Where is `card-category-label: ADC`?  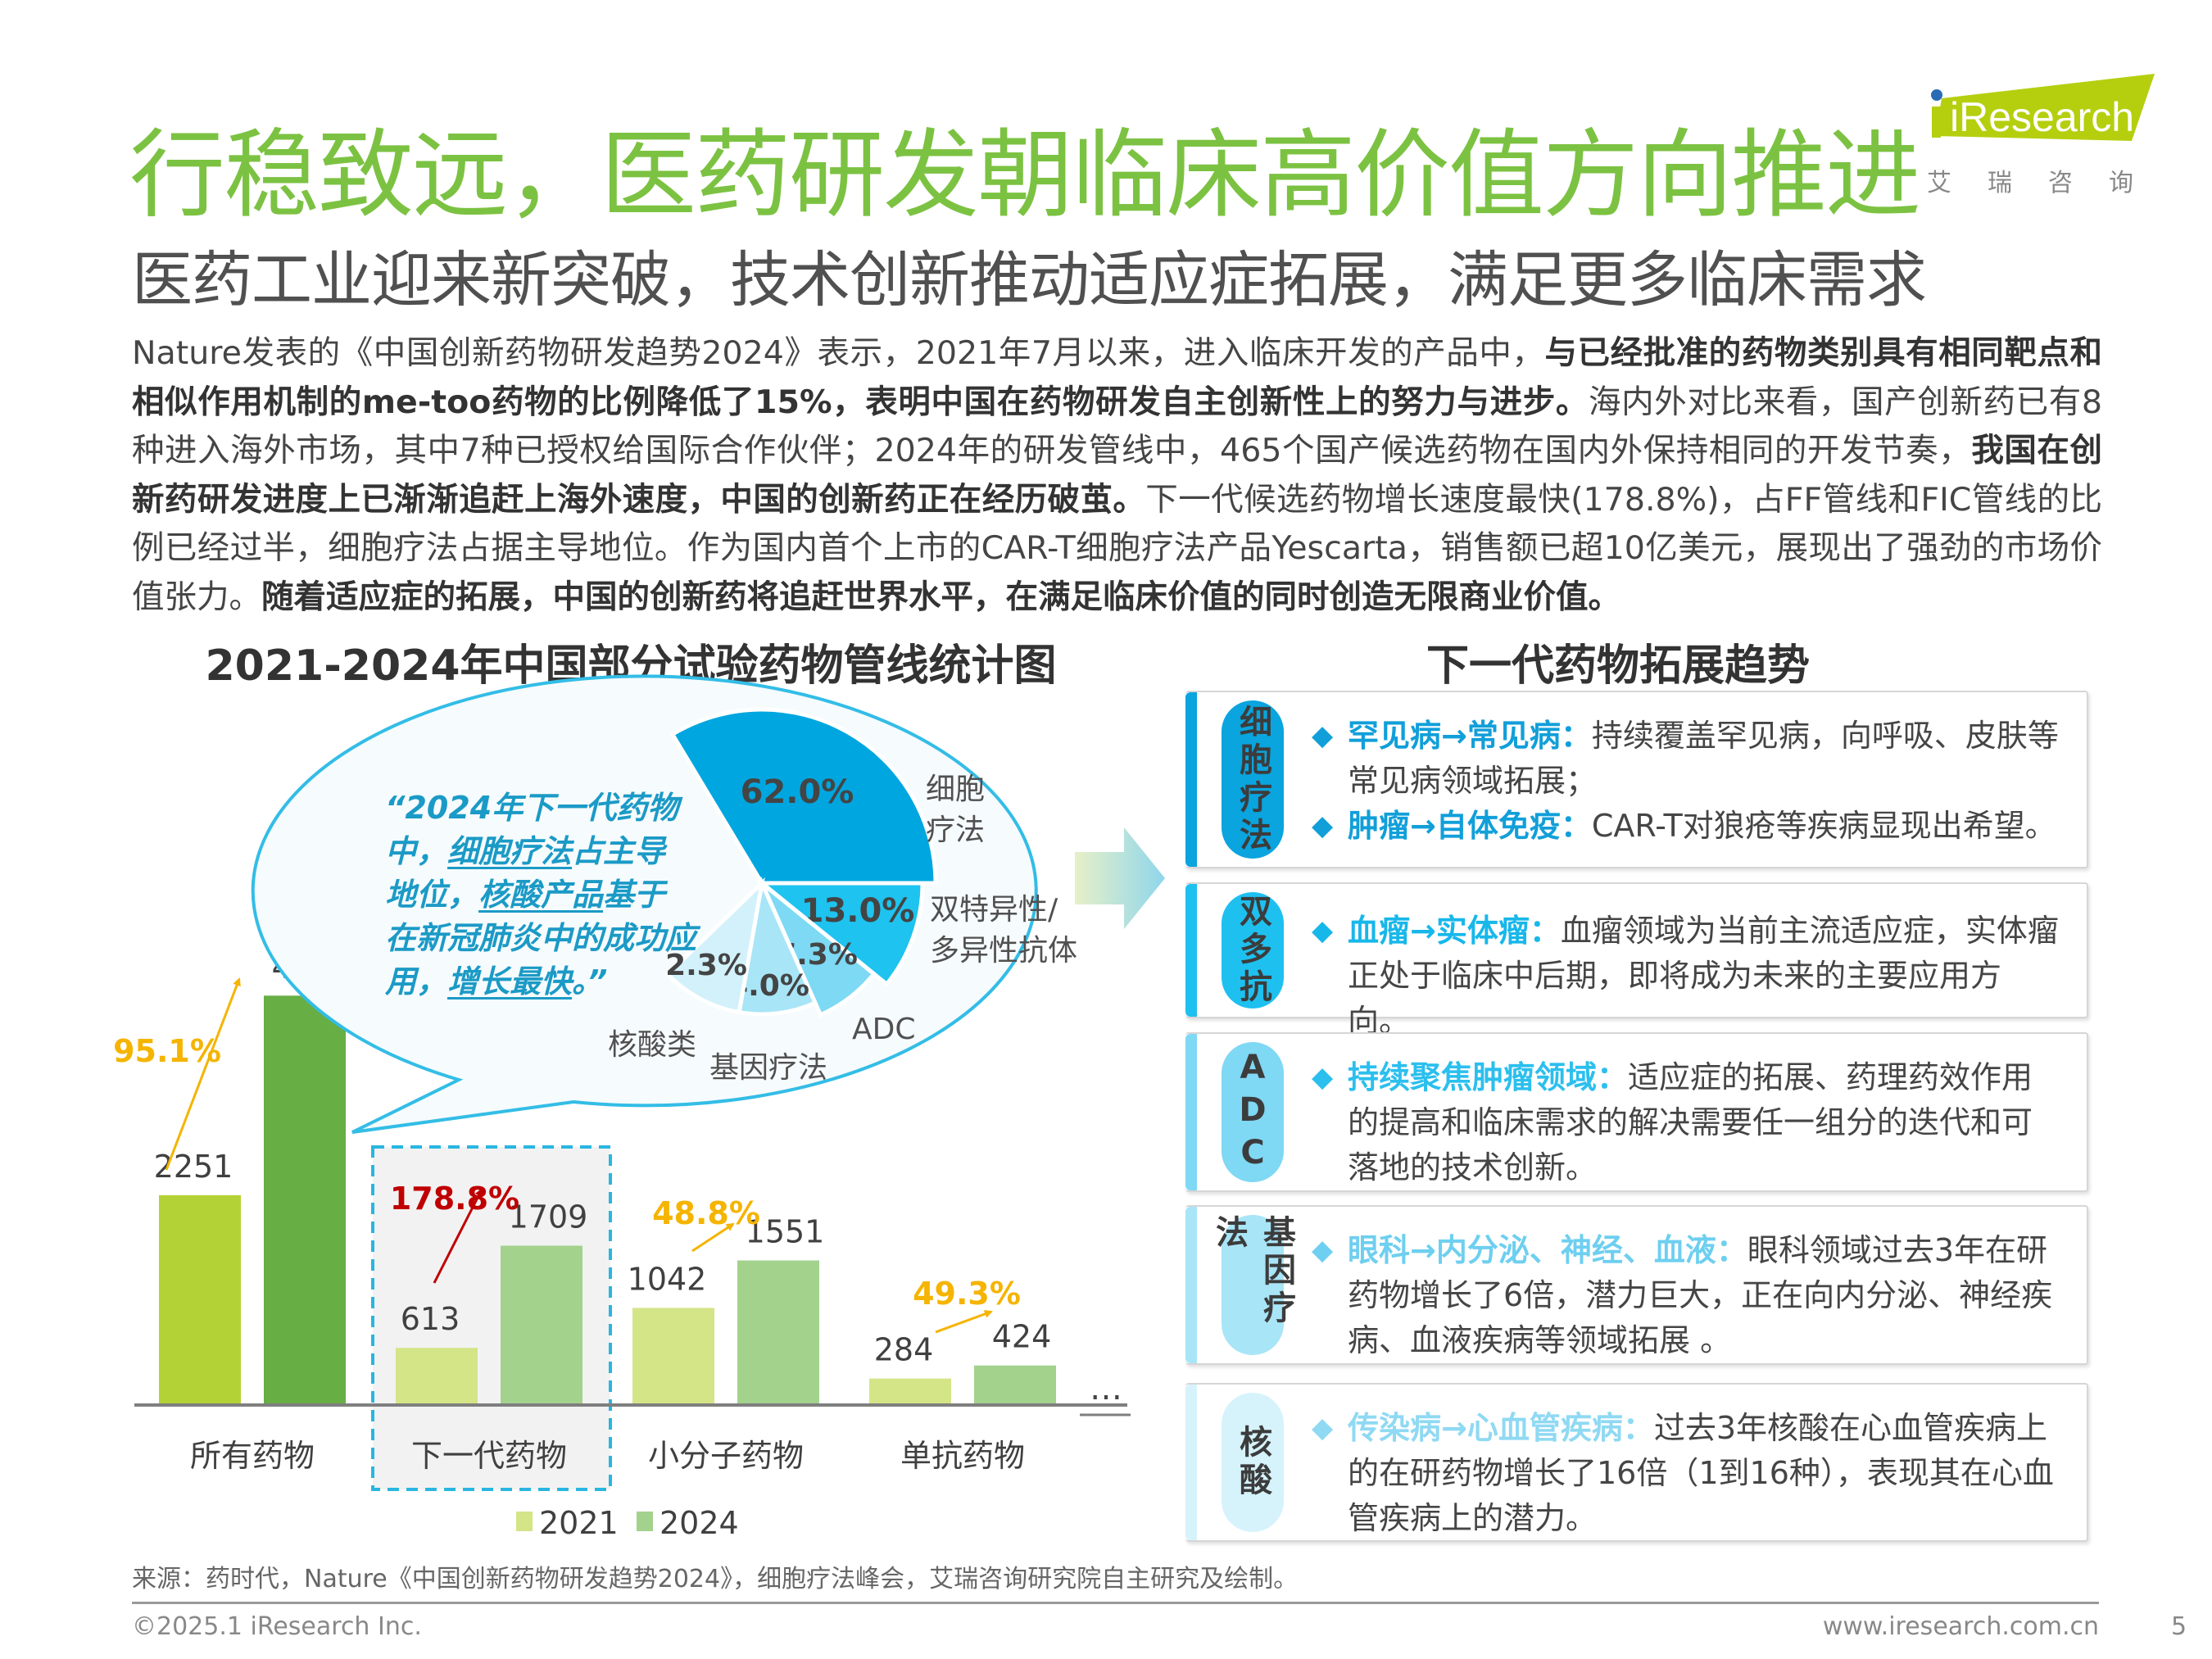
card-category-label: ADC is located at coordinates (1252, 1112).